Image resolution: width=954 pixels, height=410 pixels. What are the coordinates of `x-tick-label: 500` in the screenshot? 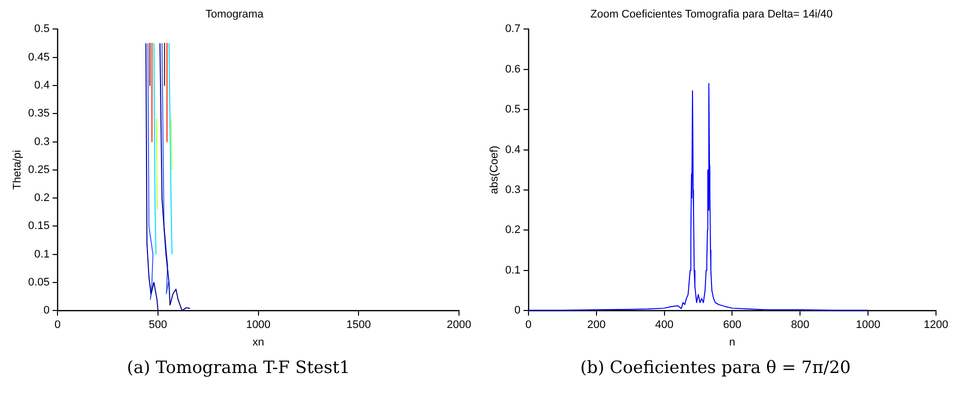 It's located at (158, 325).